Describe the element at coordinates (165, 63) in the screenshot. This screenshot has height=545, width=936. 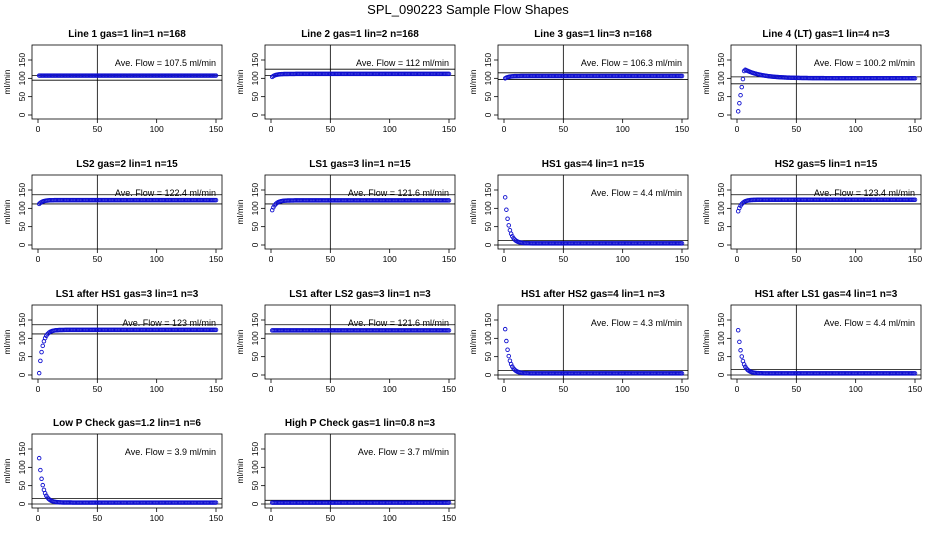
I see `average-flow-annotation: Ave. Flow = 107.5 ml/min` at that location.